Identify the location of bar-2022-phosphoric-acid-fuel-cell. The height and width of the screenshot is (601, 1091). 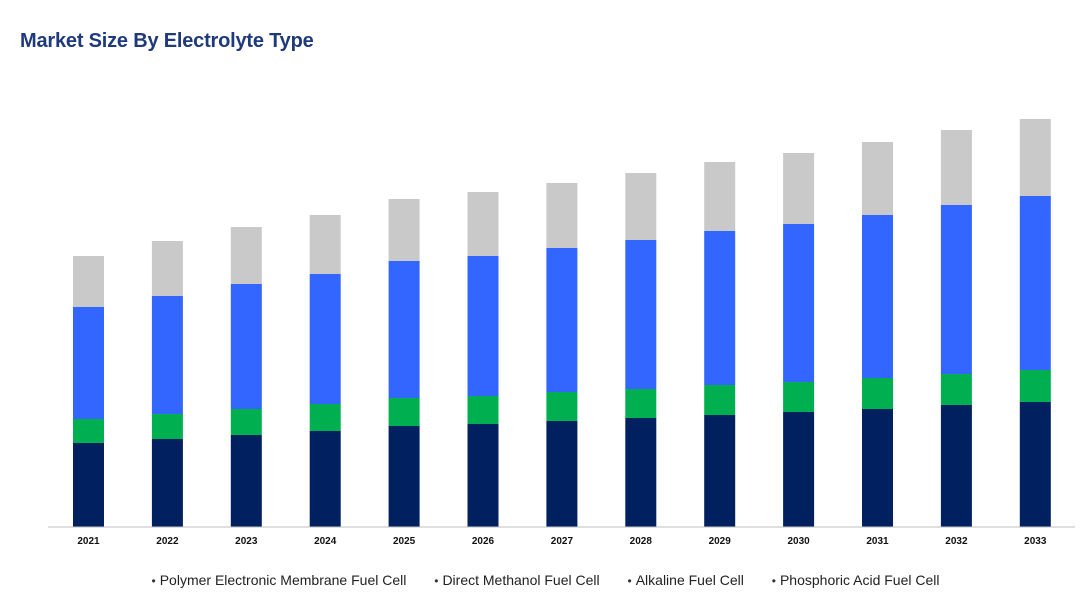
(167, 268).